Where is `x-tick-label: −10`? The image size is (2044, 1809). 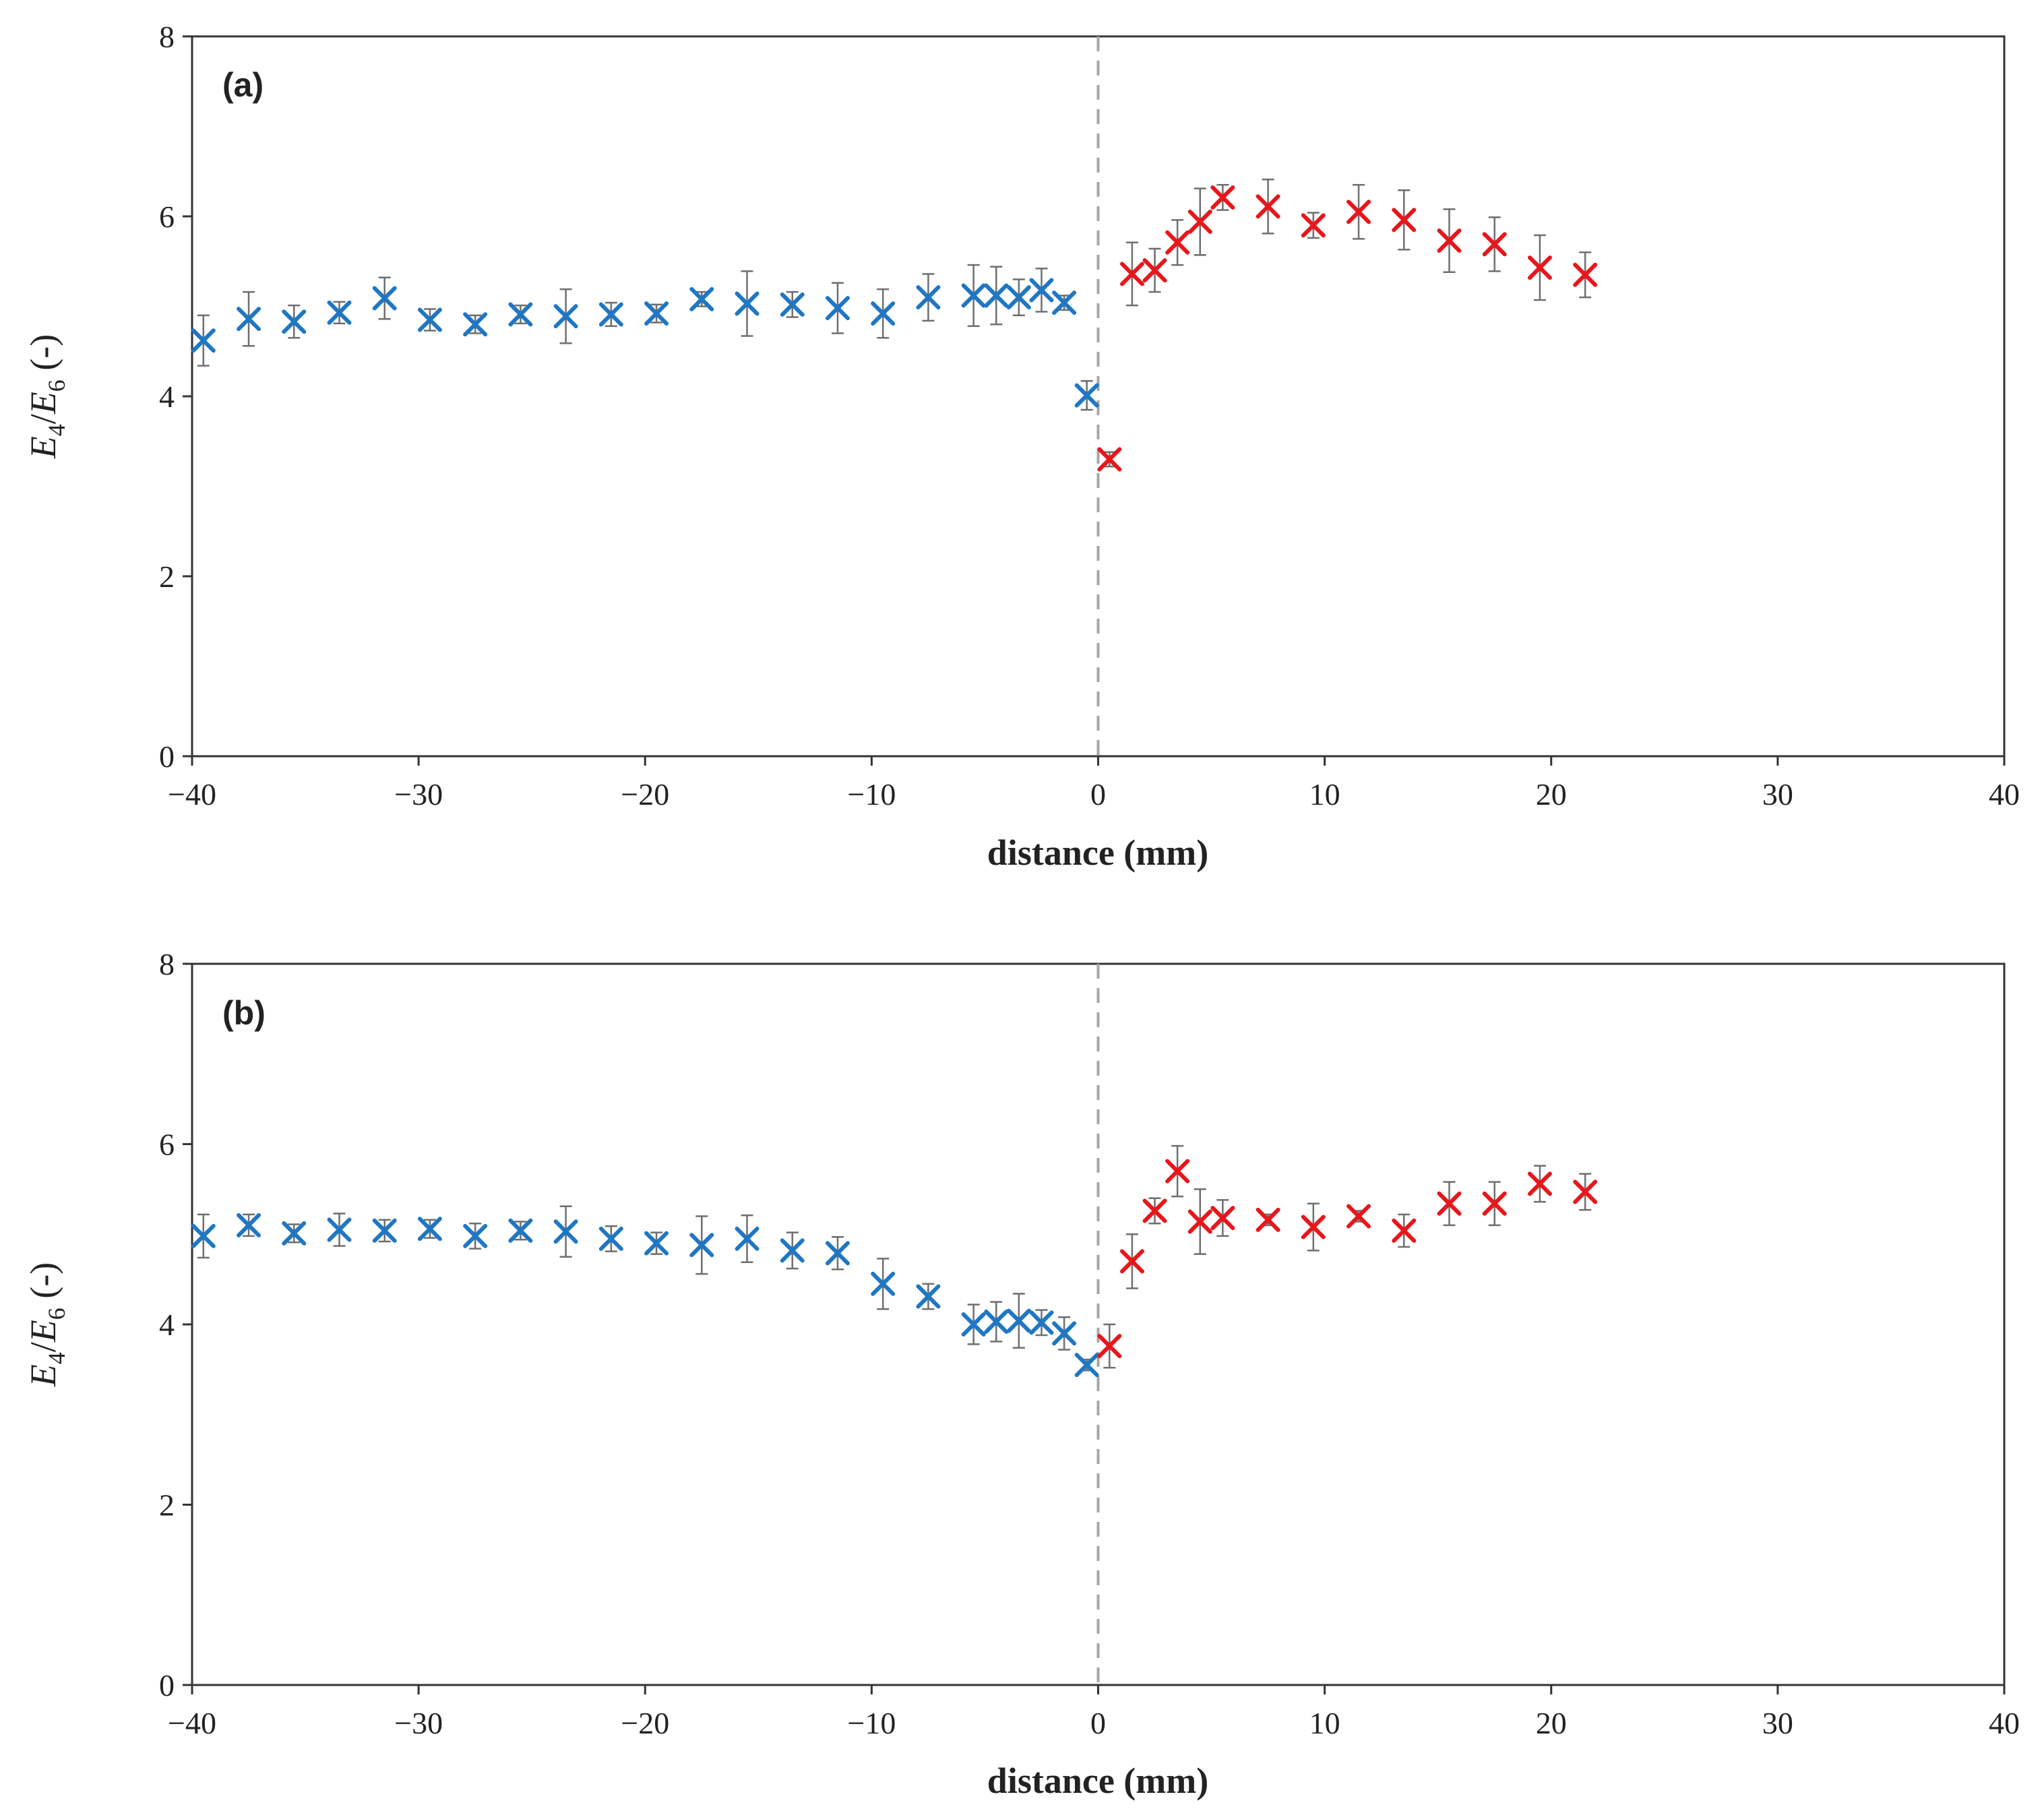
x-tick-label: −10 is located at coordinates (871, 1723).